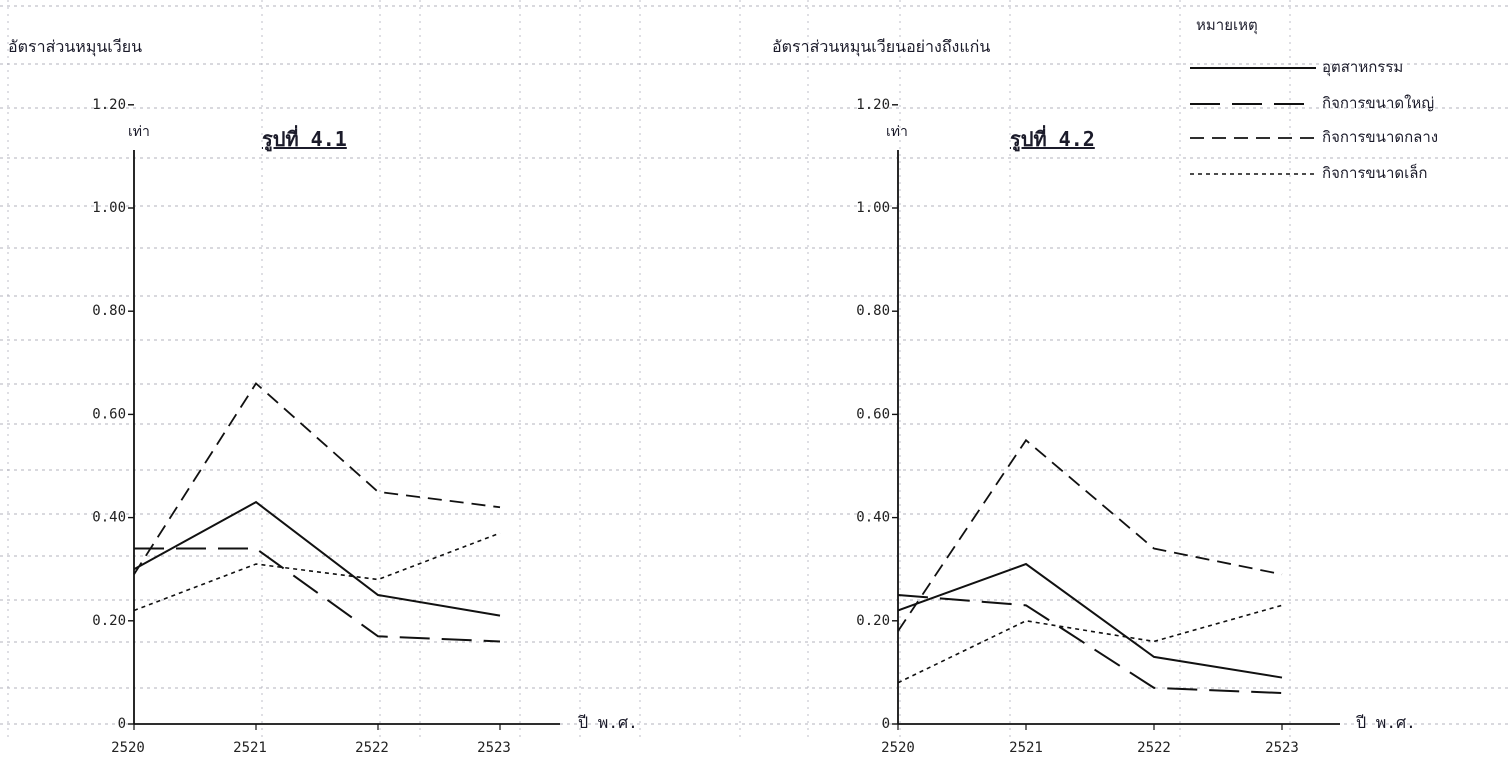 Image resolution: width=1512 pixels, height=760 pixels. What do you see at coordinates (881, 47) in the screenshot?
I see `chart-title: อัตราส่วนหมุนเวียนอย่างถึงแก่น` at bounding box center [881, 47].